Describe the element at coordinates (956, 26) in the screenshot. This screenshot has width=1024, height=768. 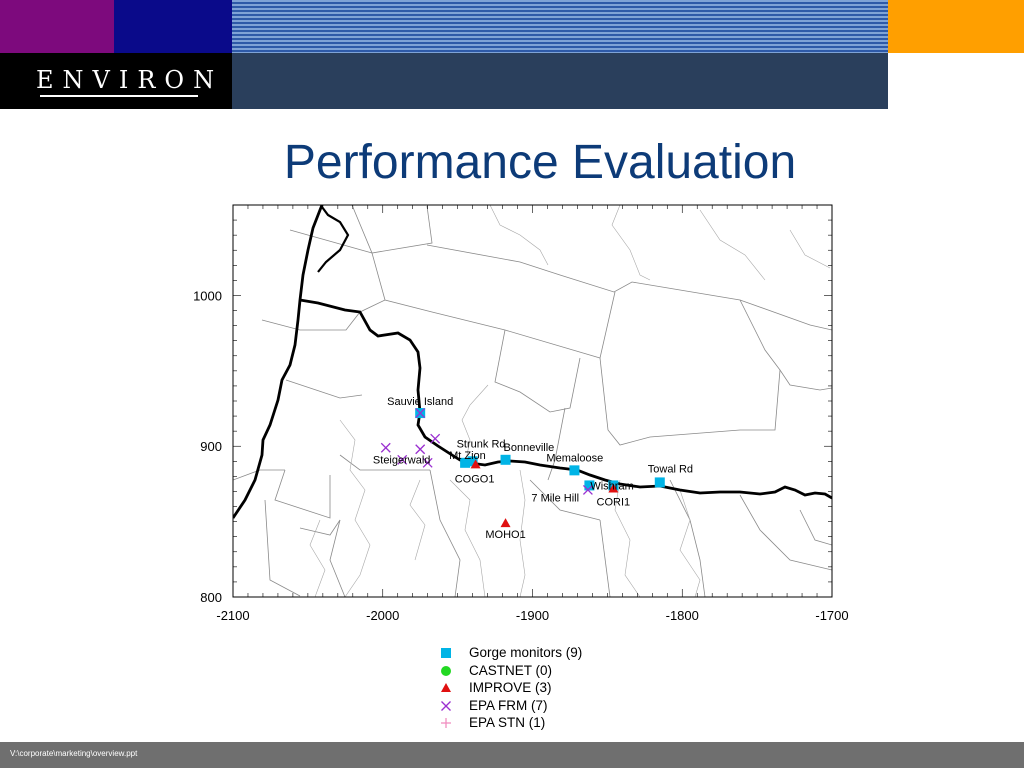
I see `header-orange-block` at that location.